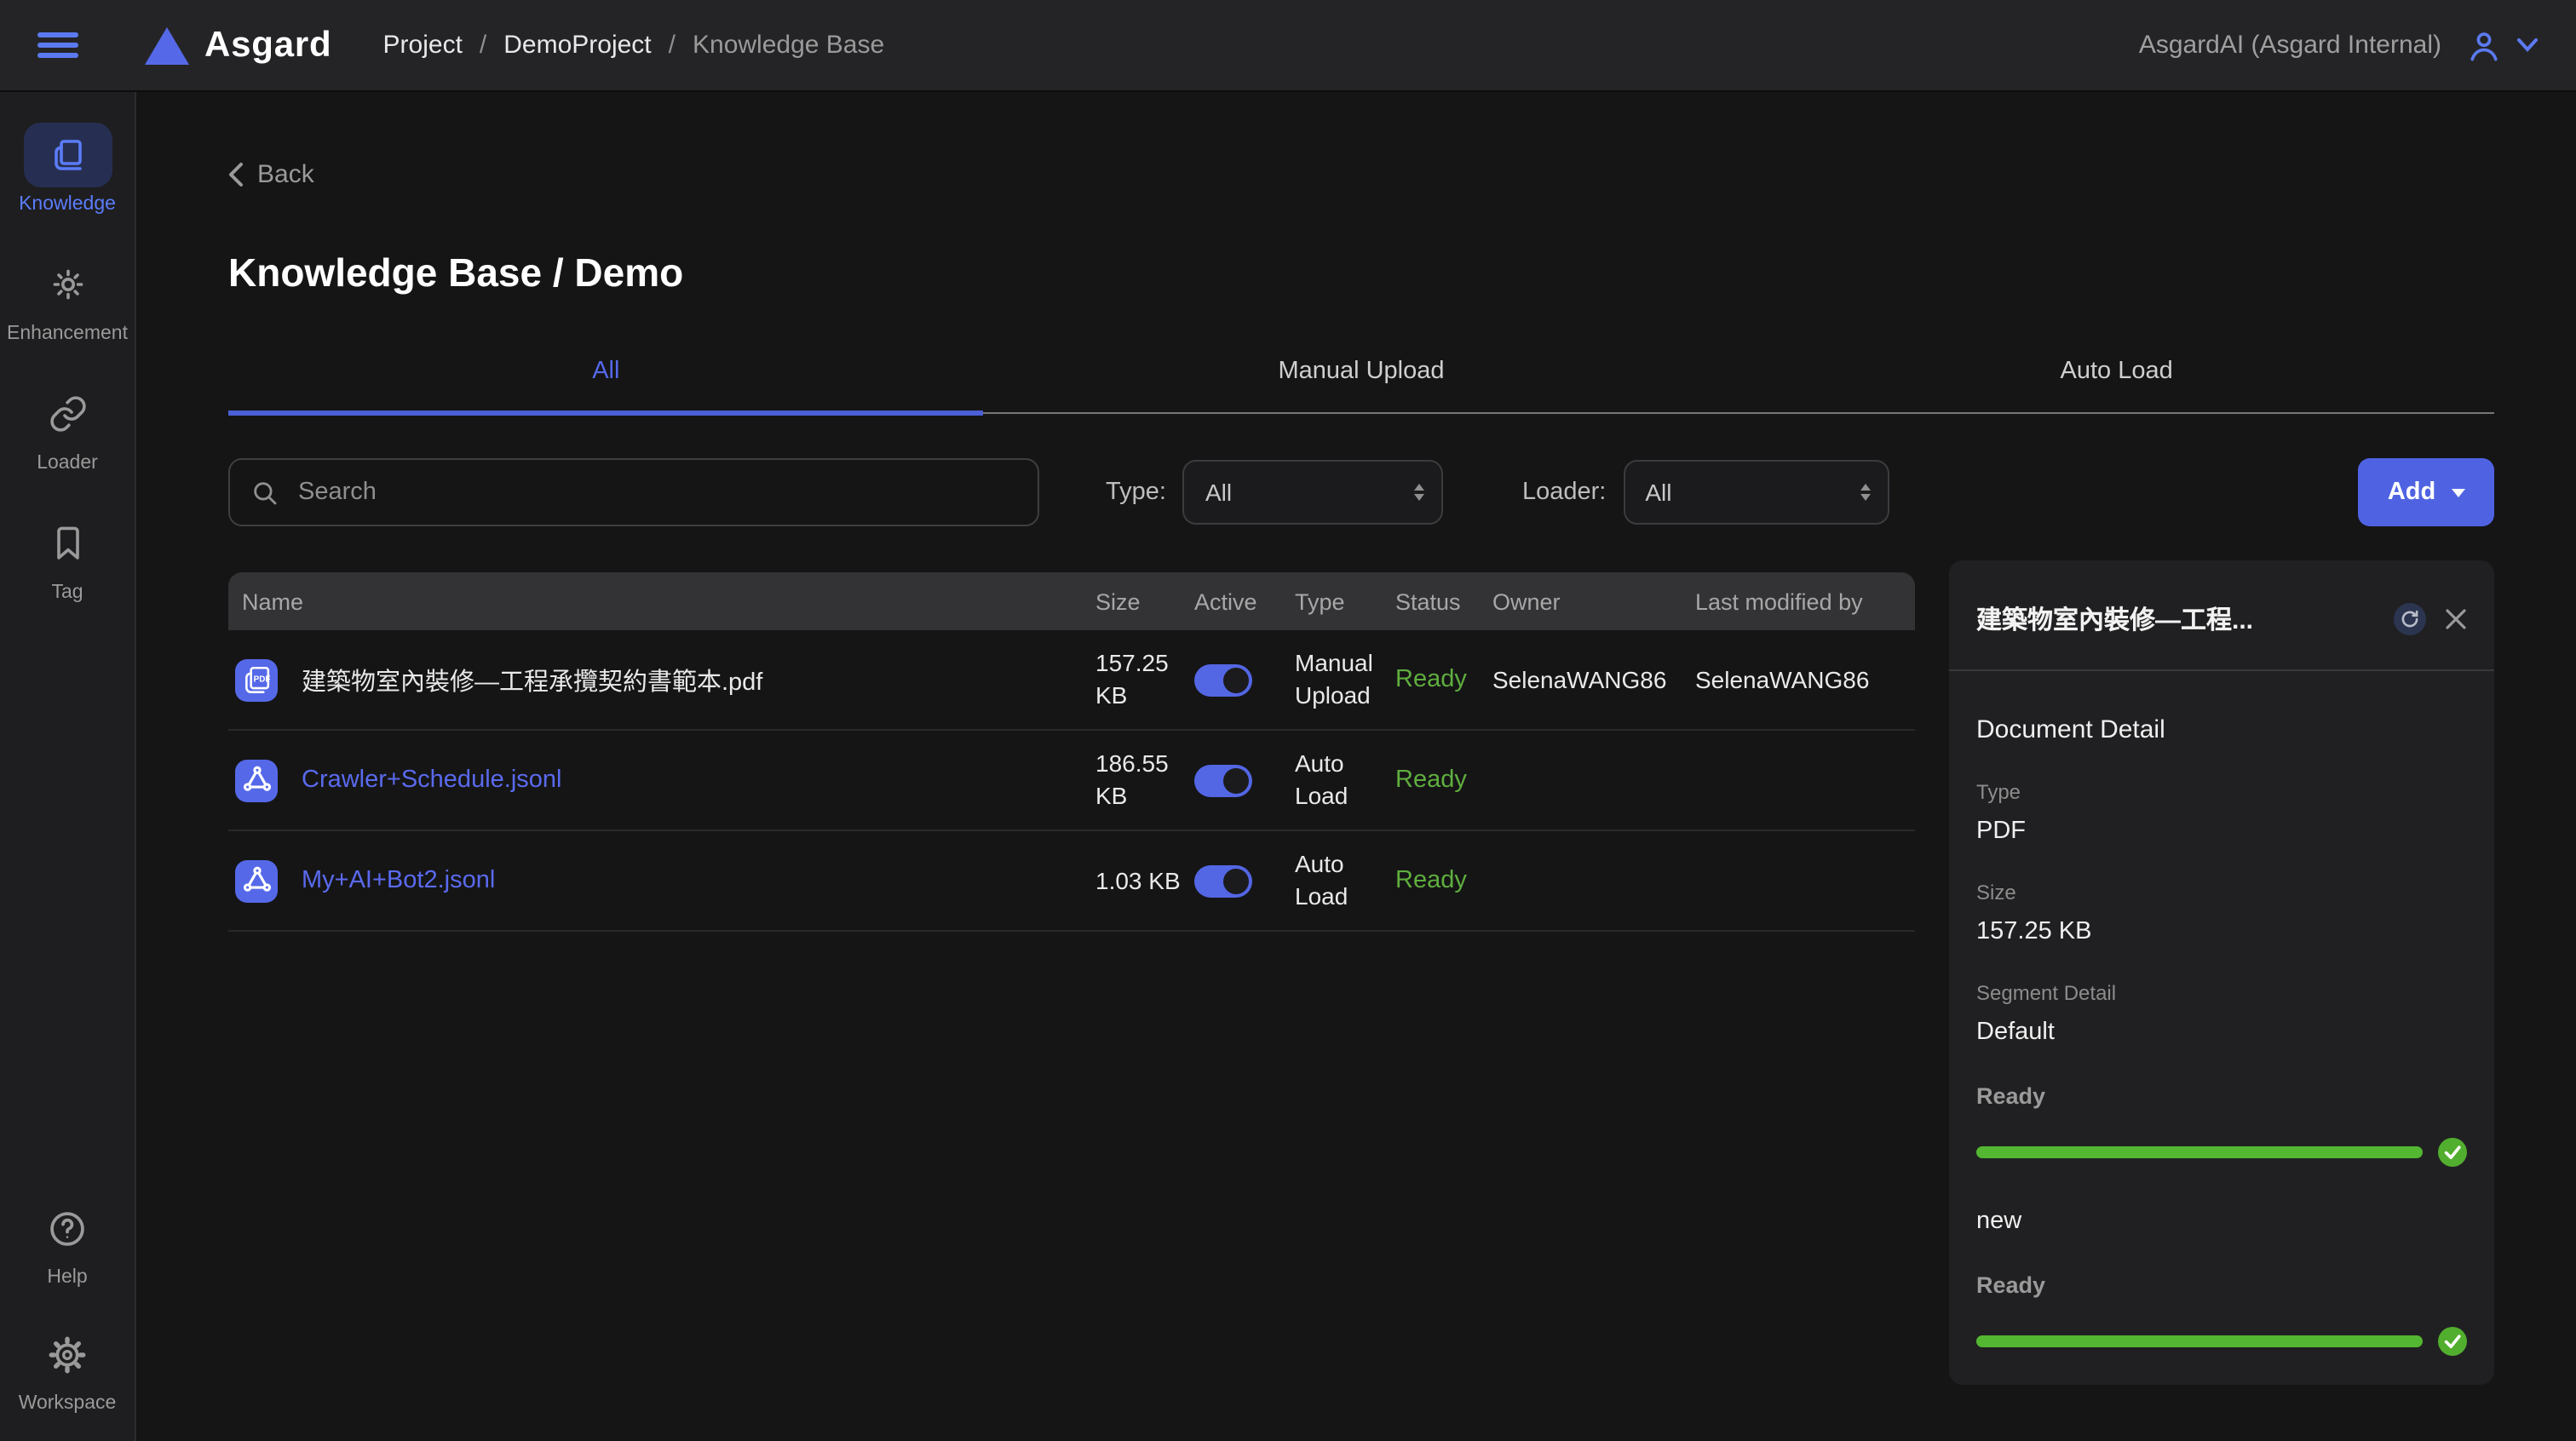 This screenshot has width=2576, height=1441. What do you see at coordinates (57, 45) in the screenshot?
I see `menu-icon` at bounding box center [57, 45].